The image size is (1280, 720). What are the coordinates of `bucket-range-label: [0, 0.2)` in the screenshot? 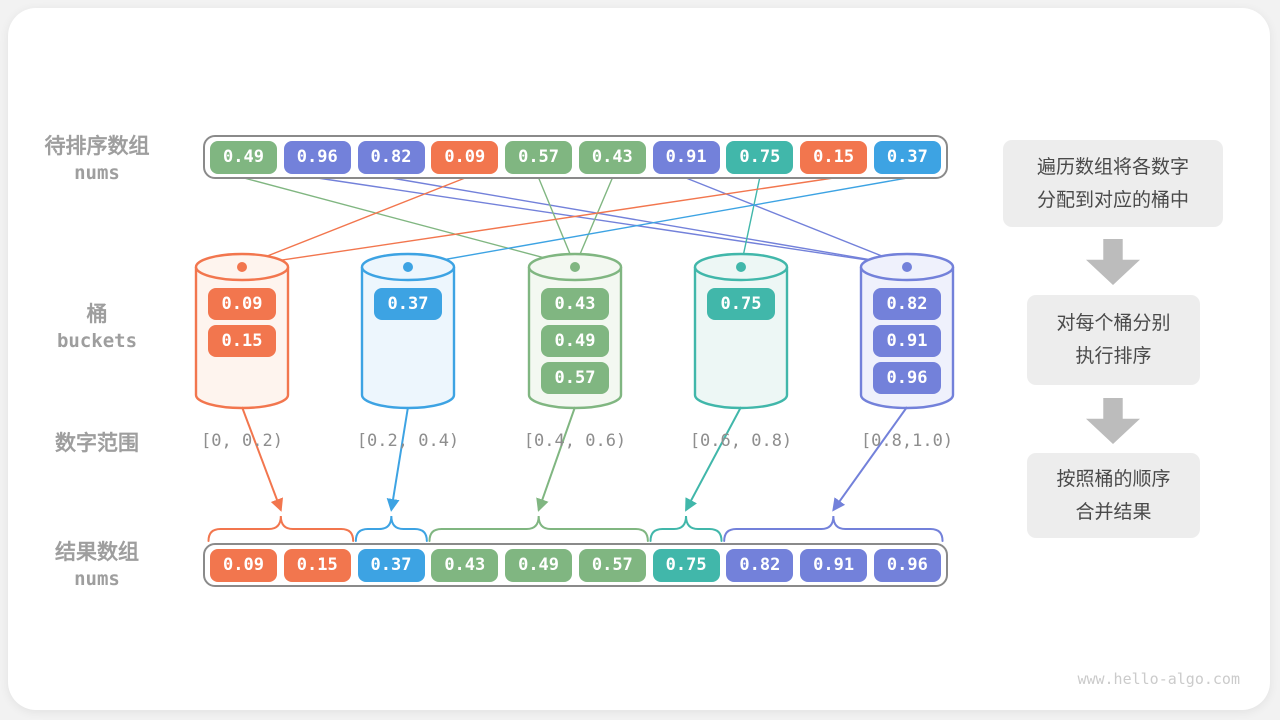 It's located at (242, 441).